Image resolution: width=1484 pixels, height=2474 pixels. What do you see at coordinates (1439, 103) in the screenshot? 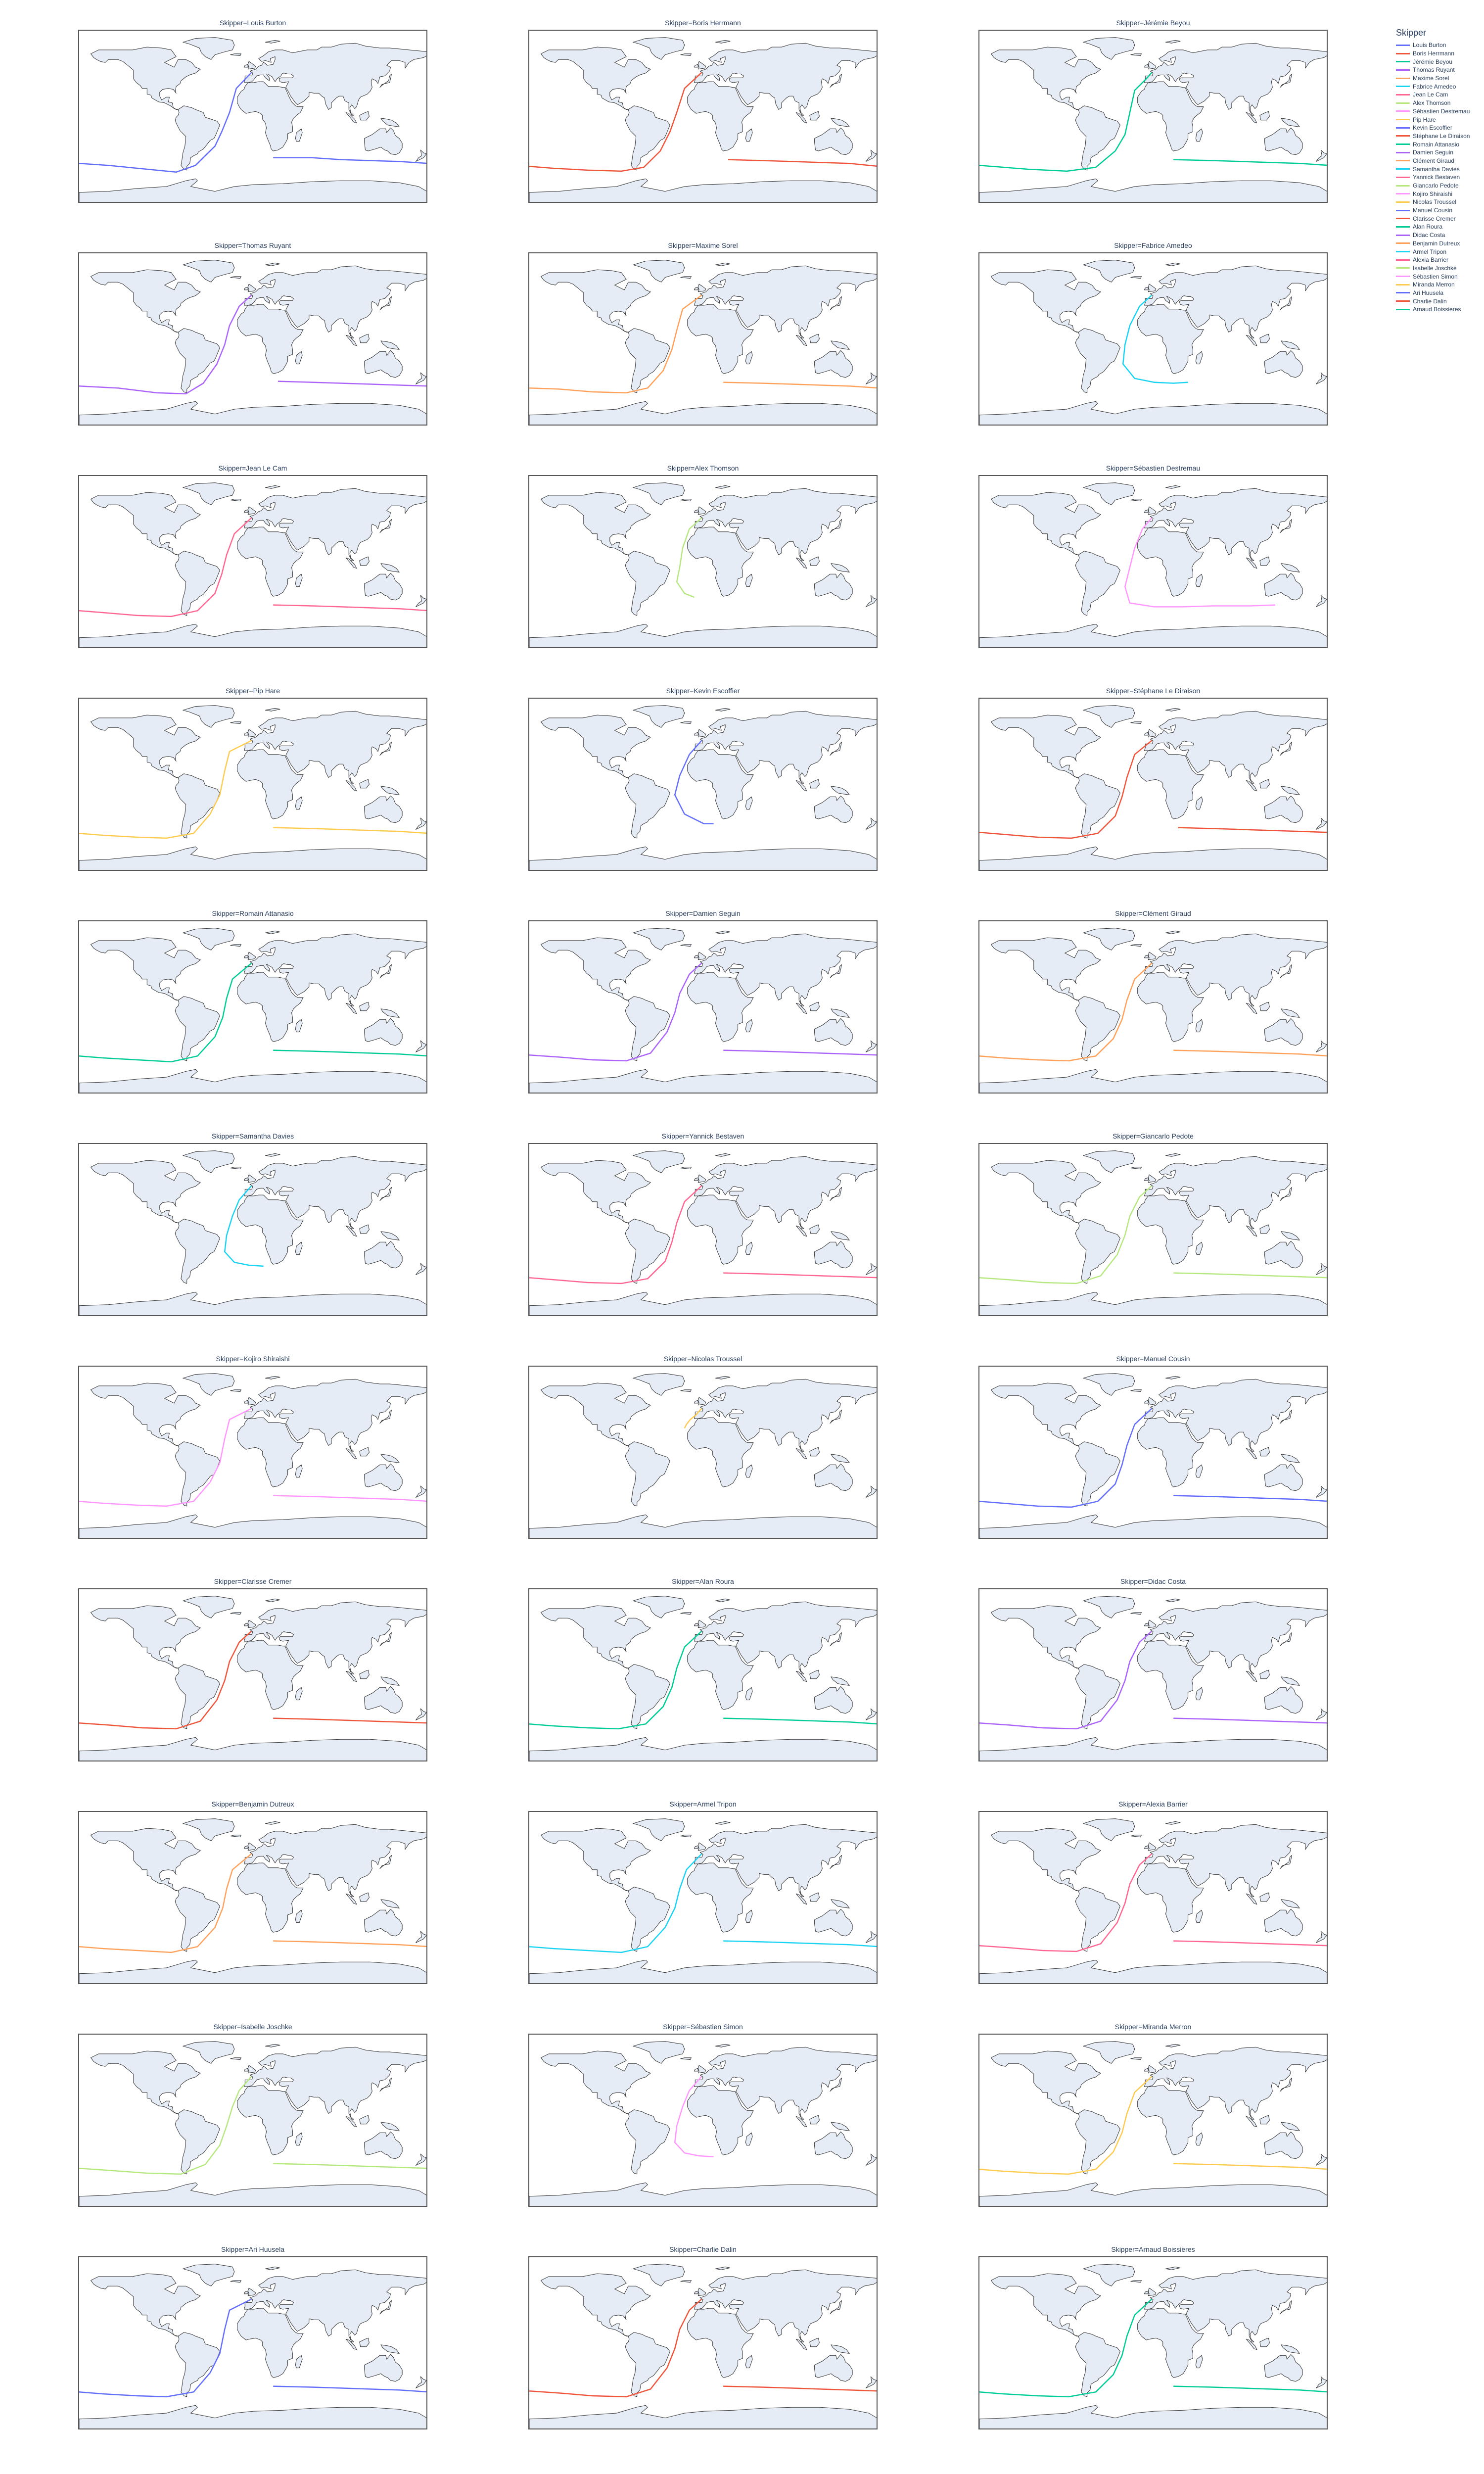
I see `legend-item-alex-thomson: Alex Thomson` at bounding box center [1439, 103].